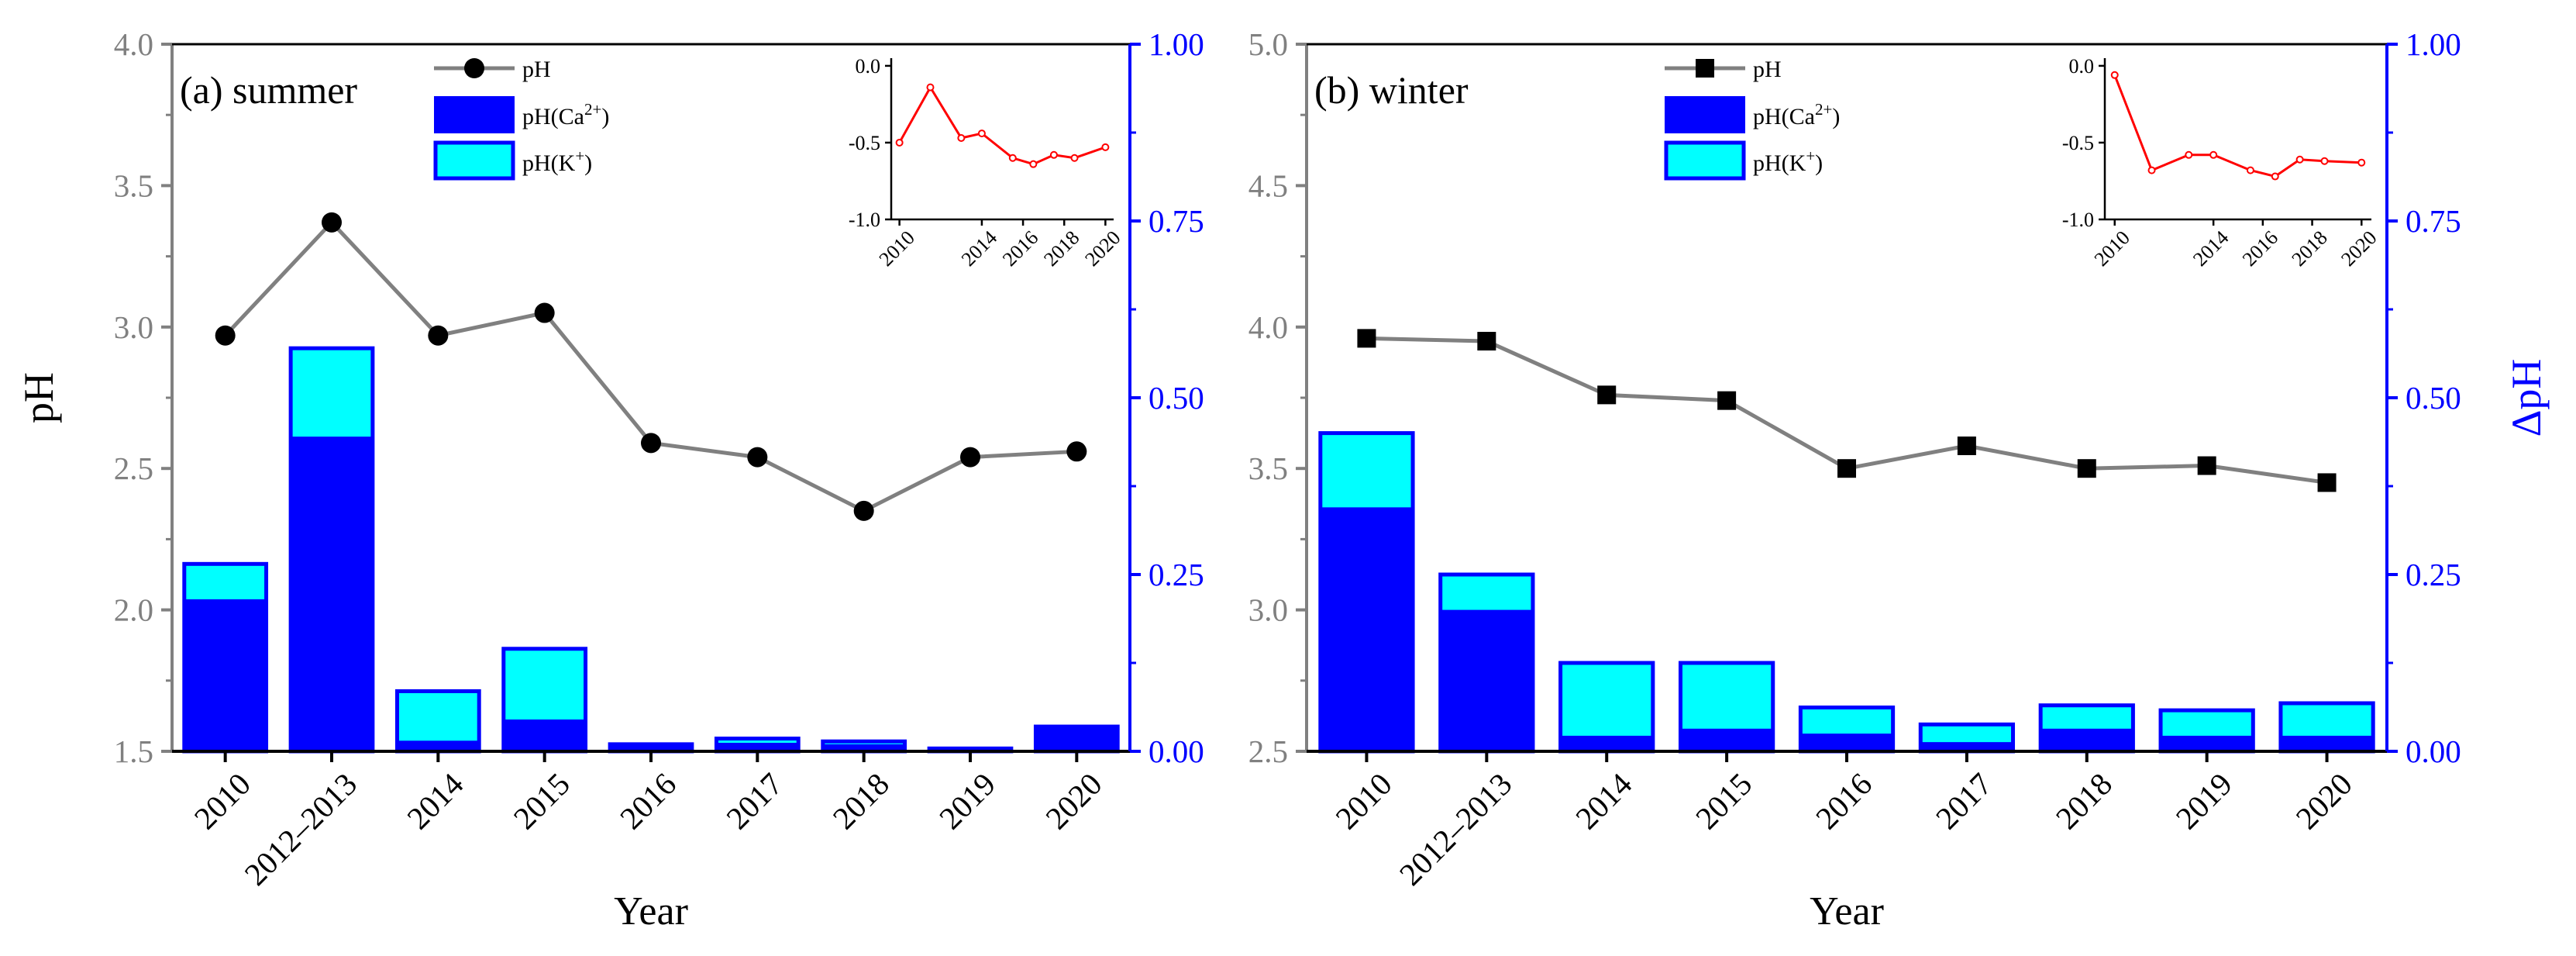  I want to click on bar-ca-2016, so click(651, 747).